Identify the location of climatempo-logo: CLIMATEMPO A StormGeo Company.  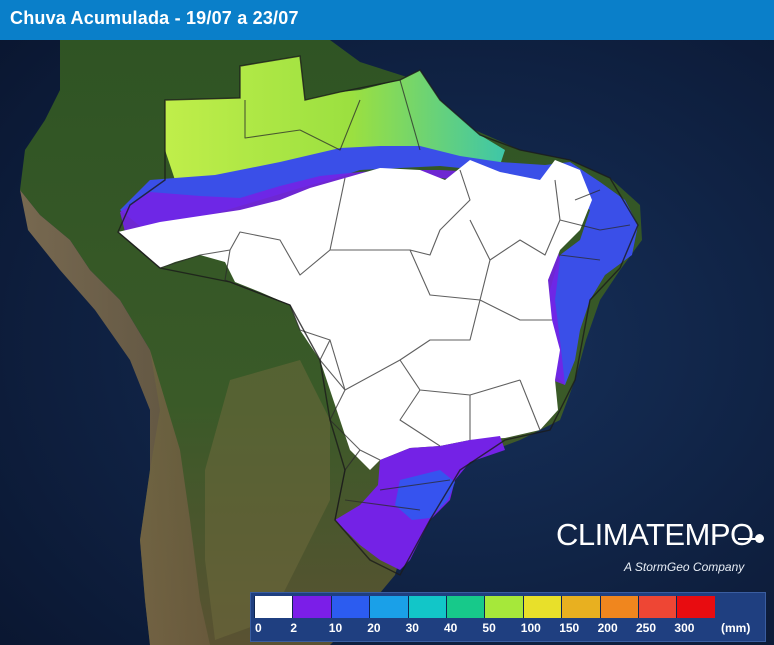
(663, 547).